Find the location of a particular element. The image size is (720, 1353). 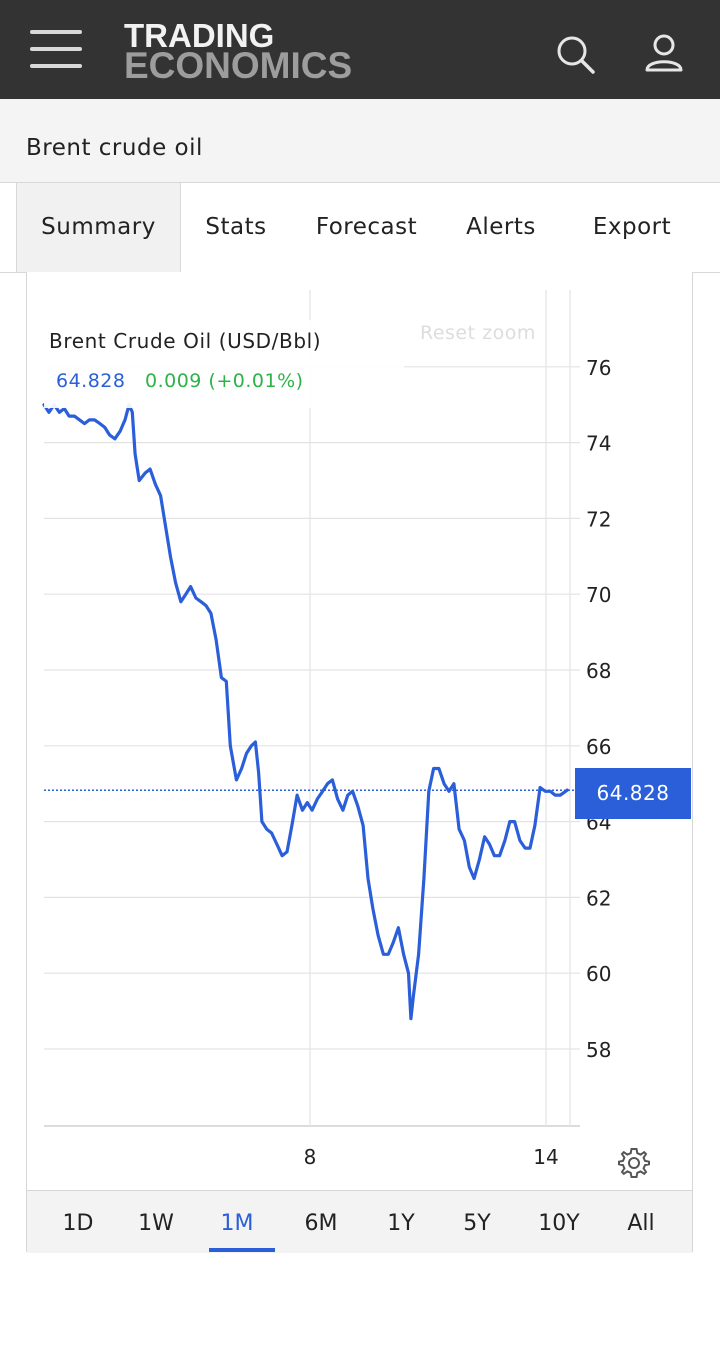

active-range-underline is located at coordinates (242, 1250).